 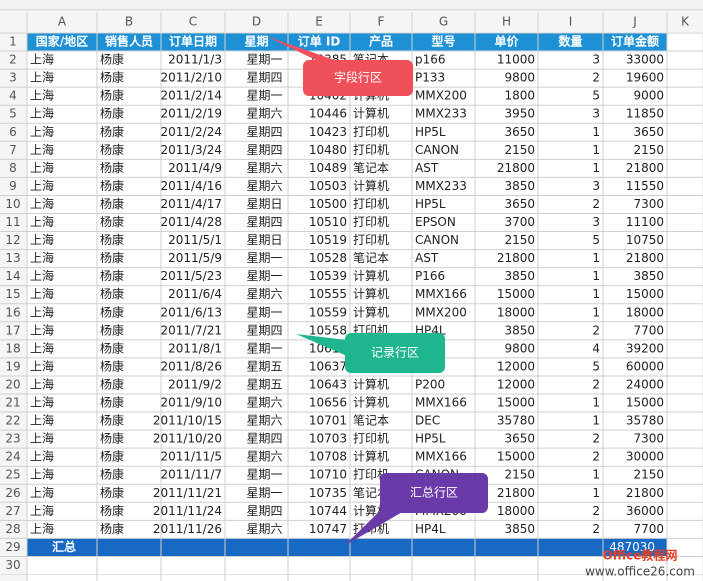 What do you see at coordinates (187, 511) in the screenshot?
I see `cell: 2011/11/24` at bounding box center [187, 511].